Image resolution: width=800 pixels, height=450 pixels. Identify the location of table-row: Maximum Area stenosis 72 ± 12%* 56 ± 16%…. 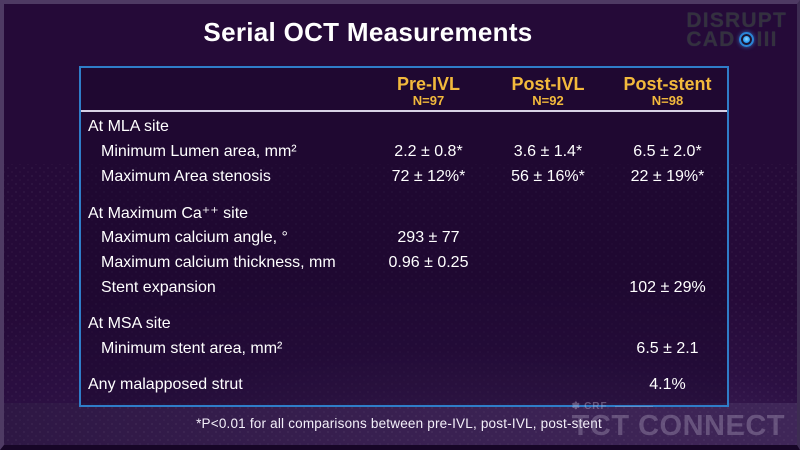
(403, 176).